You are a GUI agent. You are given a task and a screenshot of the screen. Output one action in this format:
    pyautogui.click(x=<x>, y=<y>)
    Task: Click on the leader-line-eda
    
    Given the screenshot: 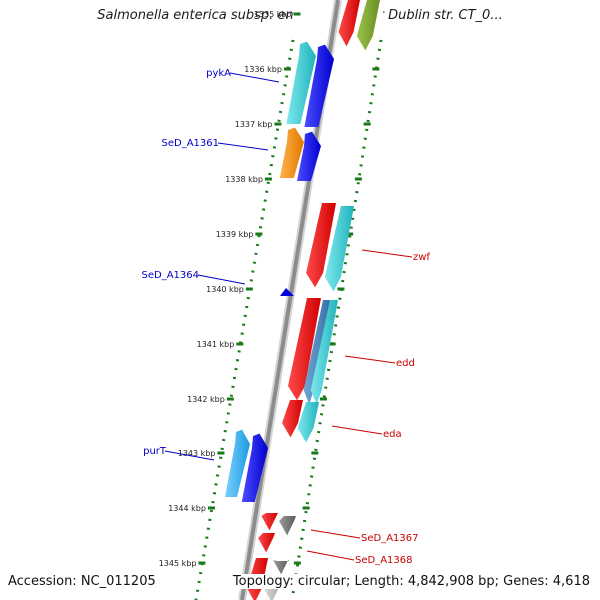 What is the action you would take?
    pyautogui.click(x=357, y=430)
    